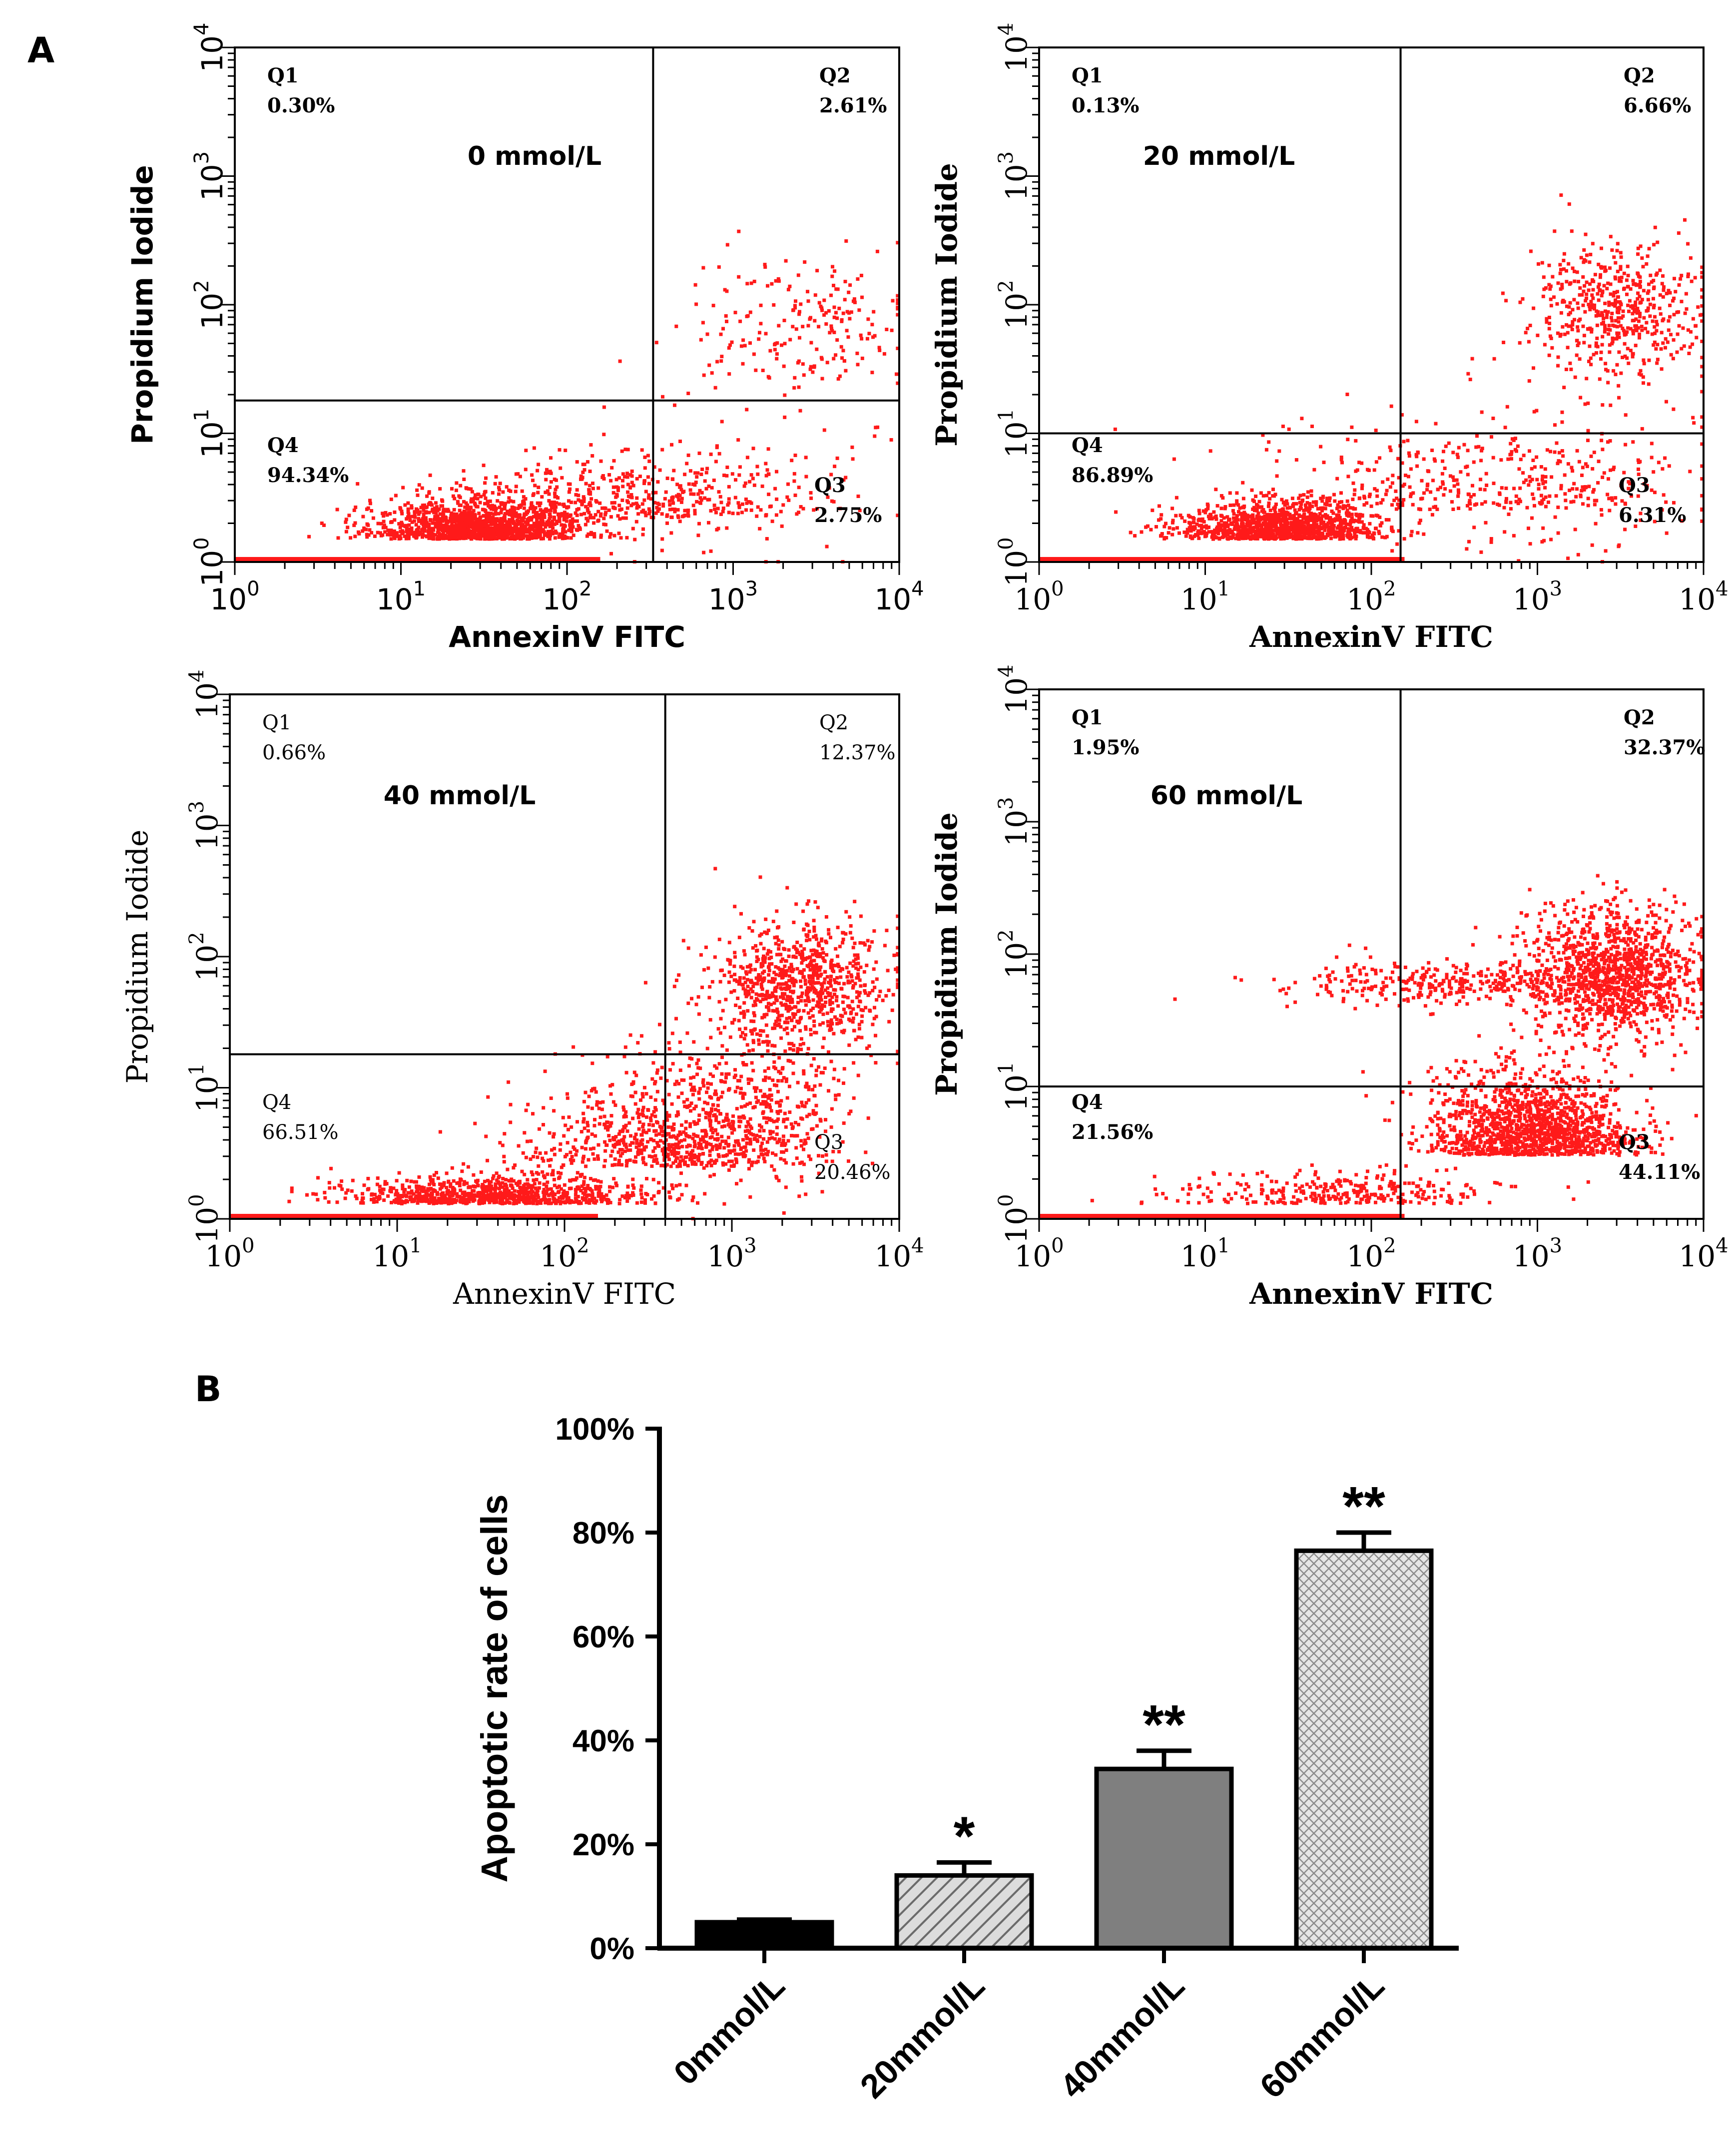 The height and width of the screenshot is (2139, 1736). What do you see at coordinates (1371, 596) in the screenshot?
I see `x-tick-label: 10²` at bounding box center [1371, 596].